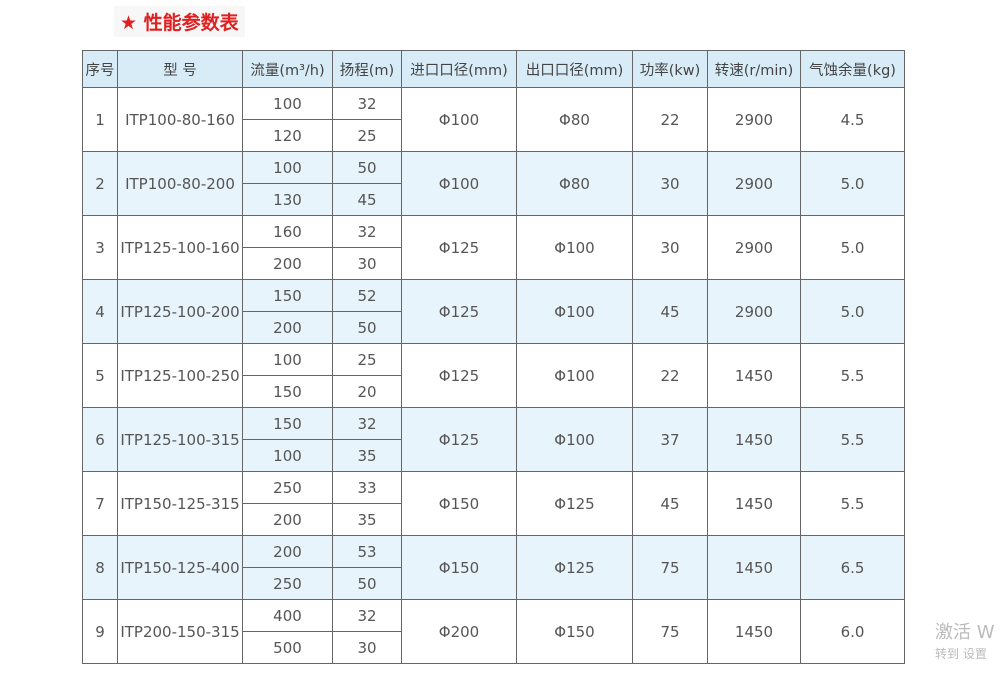 Image resolution: width=999 pixels, height=673 pixels. I want to click on table-row: 200 35, so click(494, 519).